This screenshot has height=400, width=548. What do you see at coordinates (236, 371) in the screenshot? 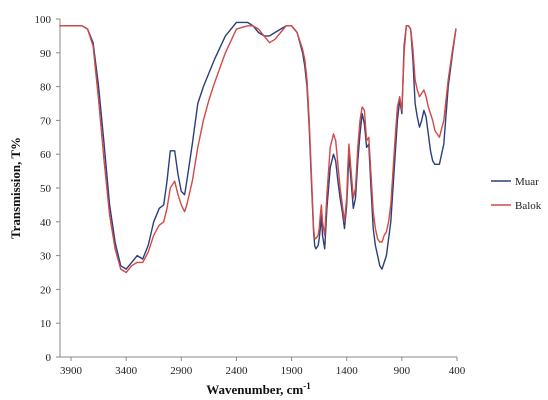
I see `x-tick-label: 2400` at bounding box center [236, 371].